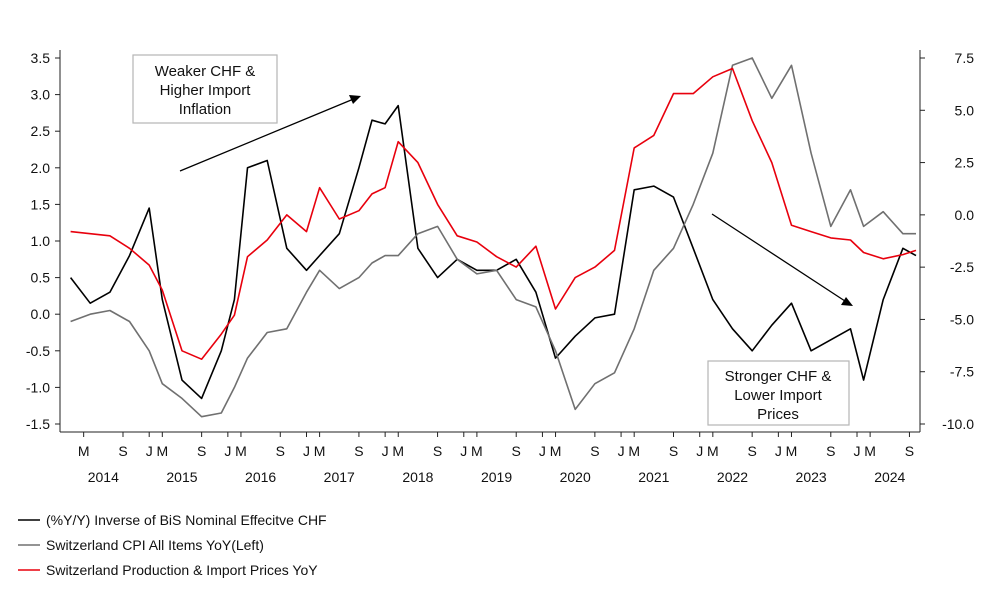  I want to click on left-tick-label: 0.5, so click(41, 278).